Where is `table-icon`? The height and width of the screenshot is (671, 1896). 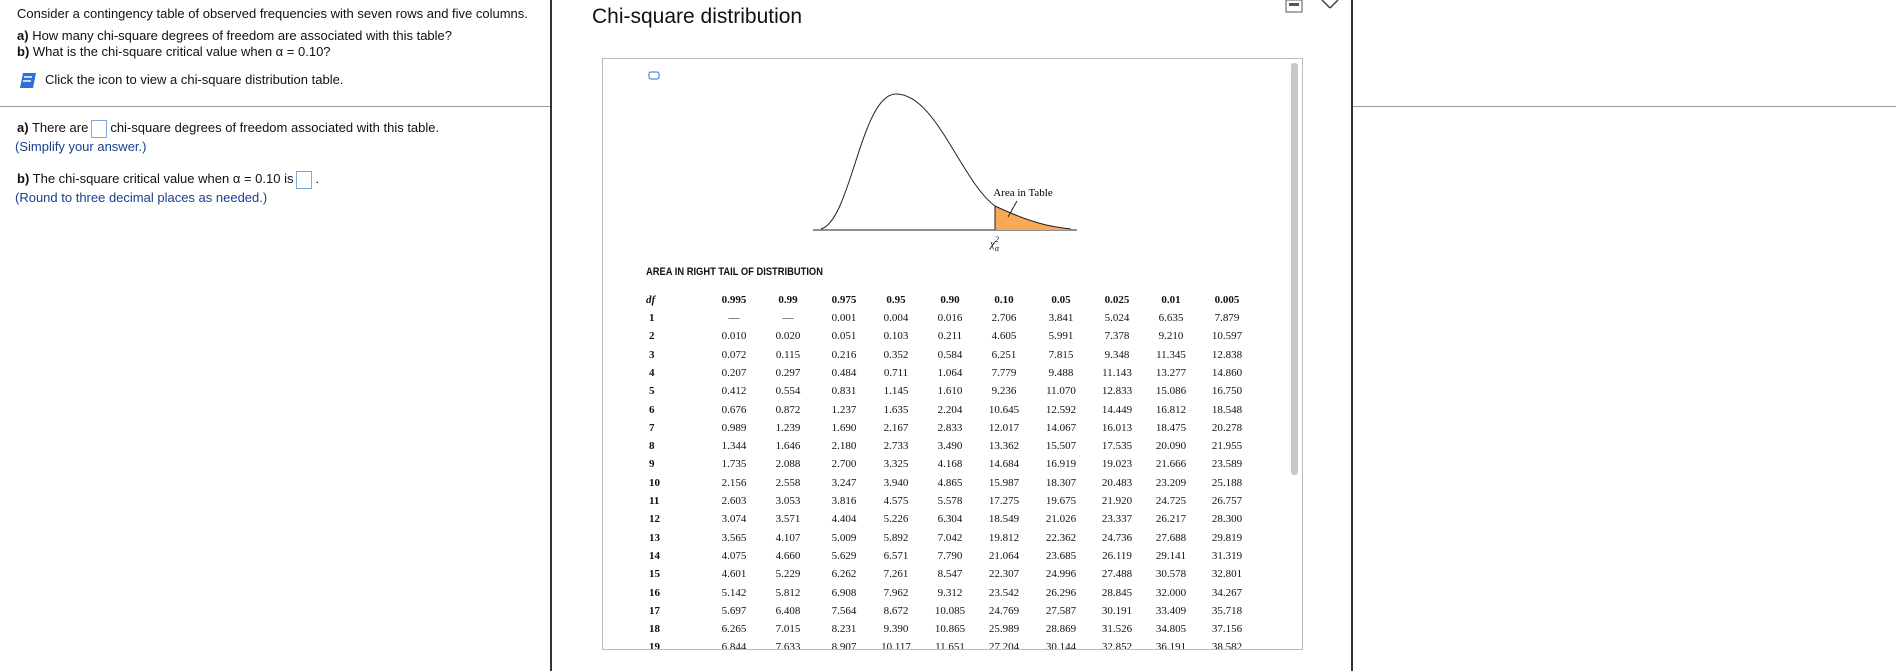
table-icon is located at coordinates (28, 81).